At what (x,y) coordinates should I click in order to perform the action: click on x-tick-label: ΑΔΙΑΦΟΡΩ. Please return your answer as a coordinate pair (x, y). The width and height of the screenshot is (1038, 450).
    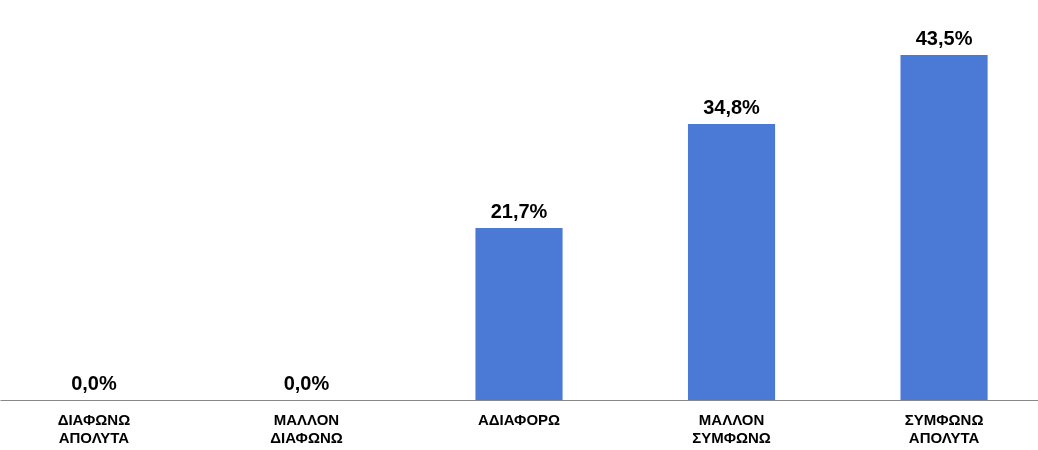
    Looking at the image, I should click on (519, 419).